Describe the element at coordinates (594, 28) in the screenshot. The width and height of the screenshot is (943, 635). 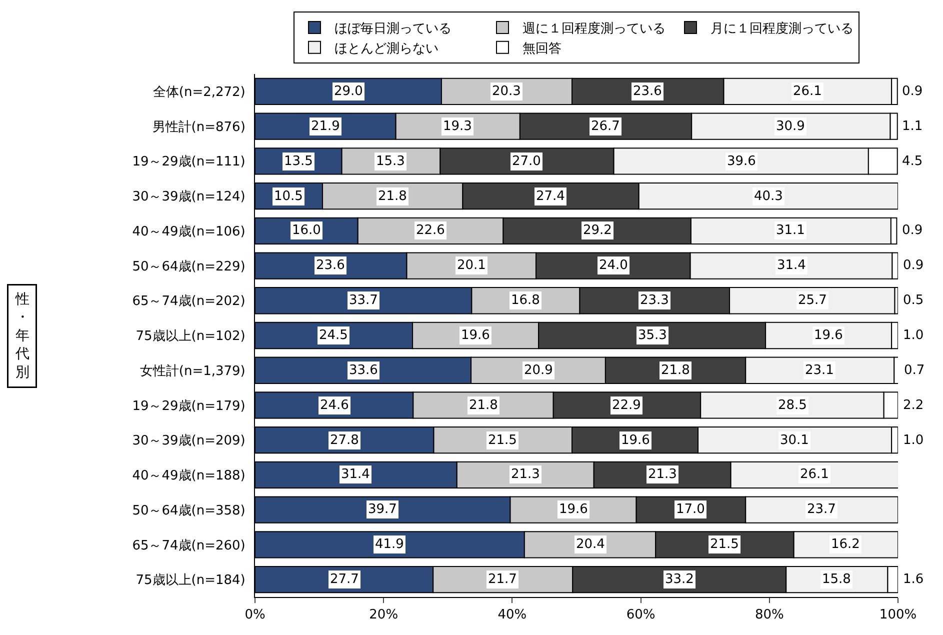
I see `legend-label: 週に１回程度測っている` at that location.